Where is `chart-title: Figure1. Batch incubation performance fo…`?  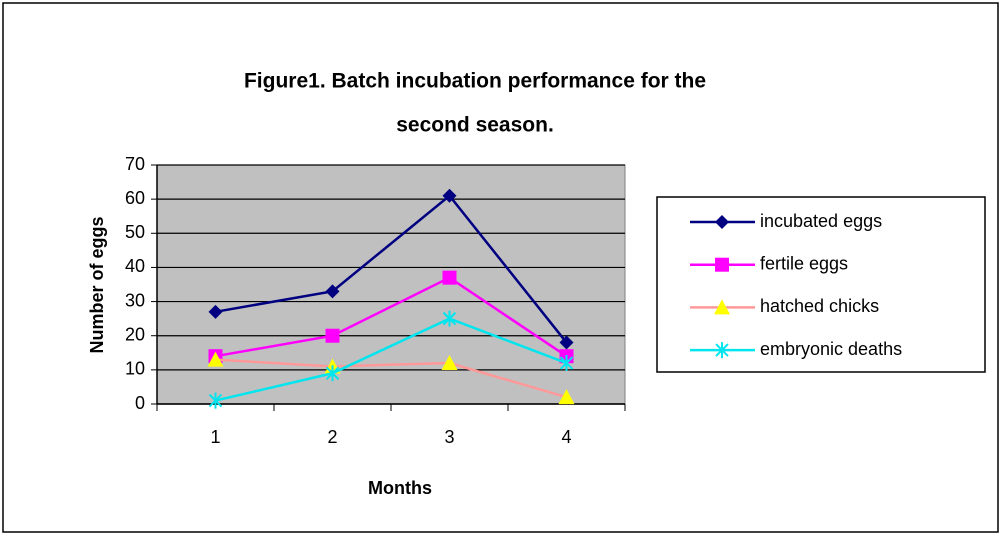
chart-title: Figure1. Batch incubation performance fo… is located at coordinates (475, 81).